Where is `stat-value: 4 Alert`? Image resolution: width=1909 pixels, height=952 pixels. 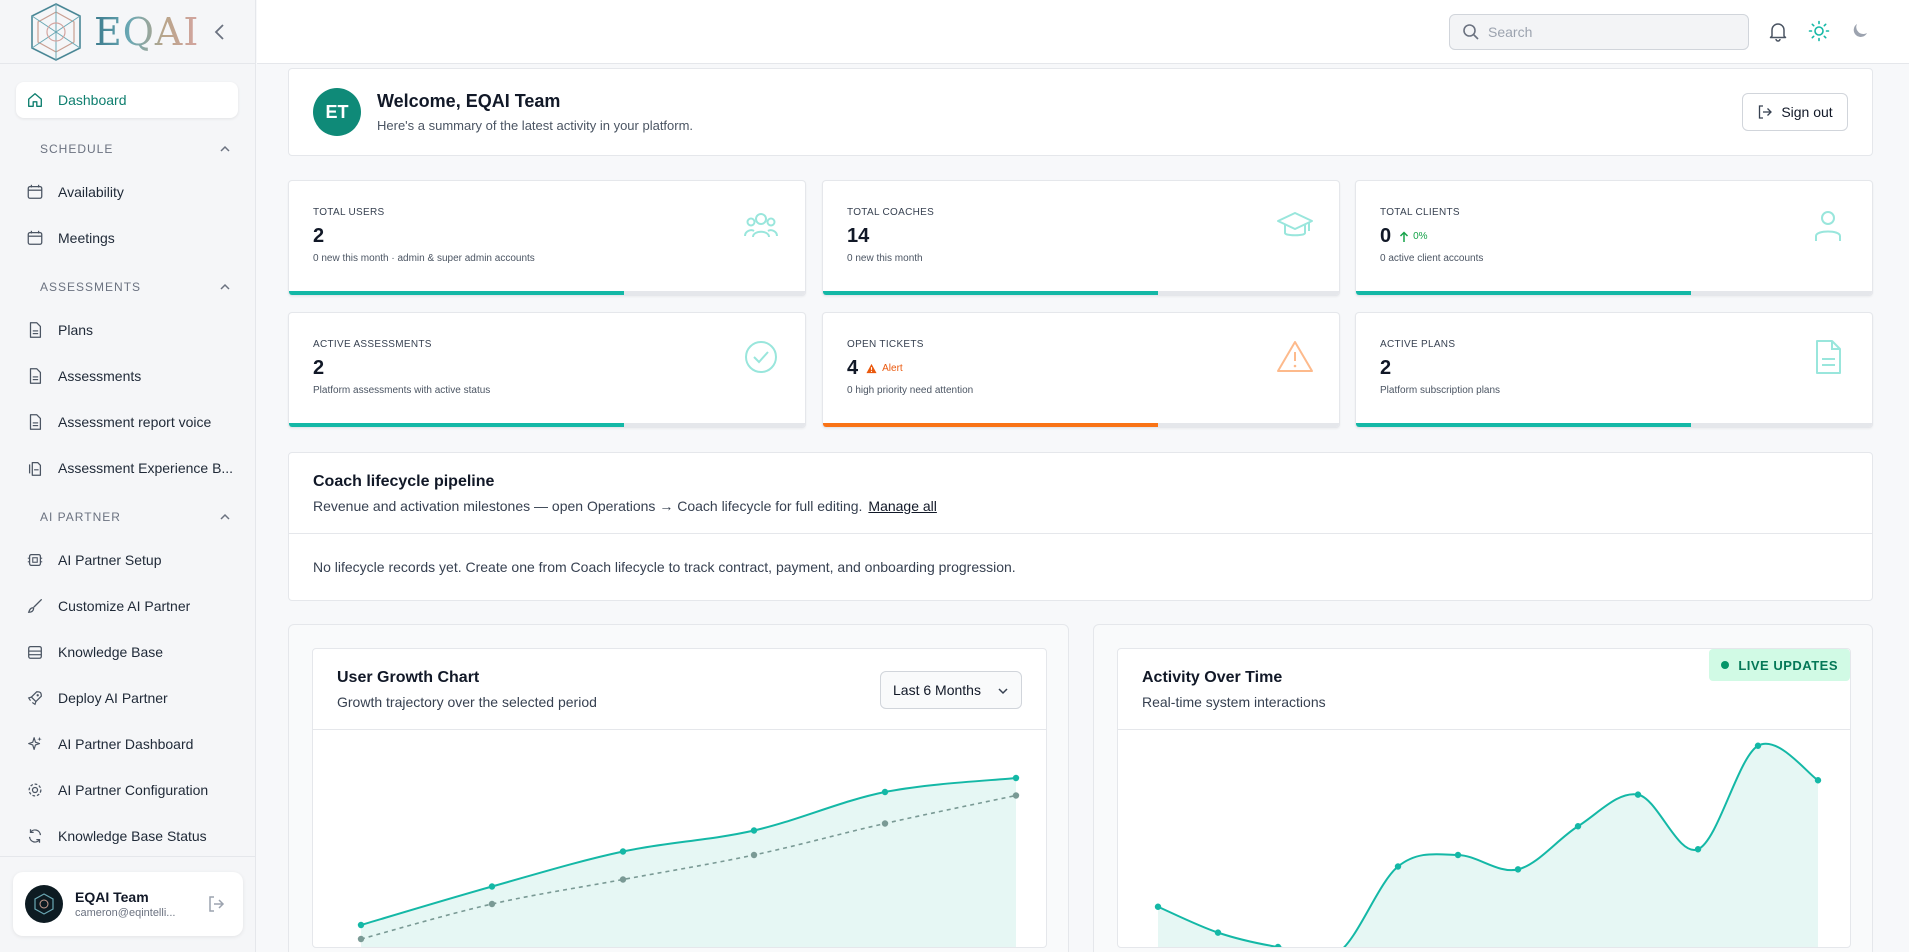
stat-value: 4 Alert is located at coordinates (875, 368).